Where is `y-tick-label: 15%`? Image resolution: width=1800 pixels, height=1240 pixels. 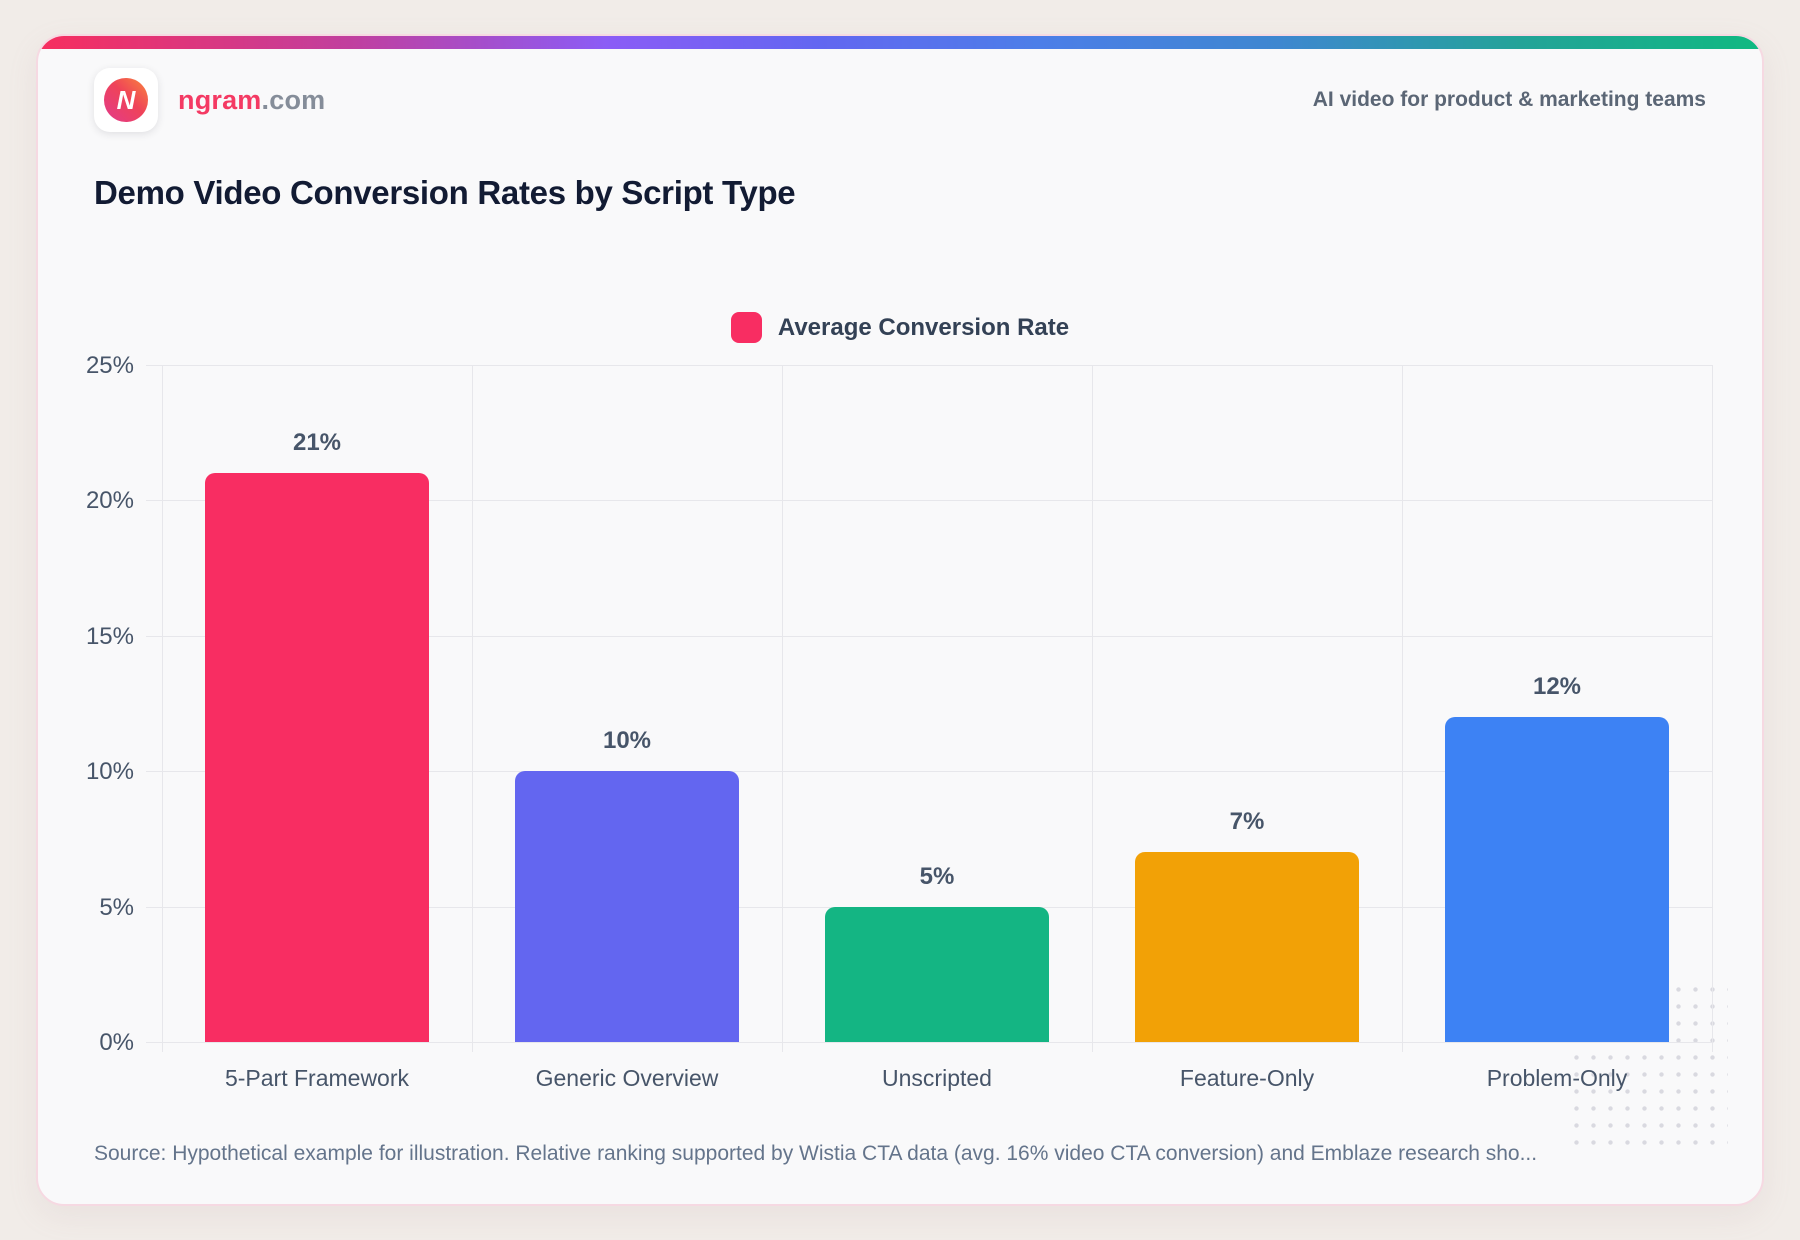
y-tick-label: 15% is located at coordinates (109, 636).